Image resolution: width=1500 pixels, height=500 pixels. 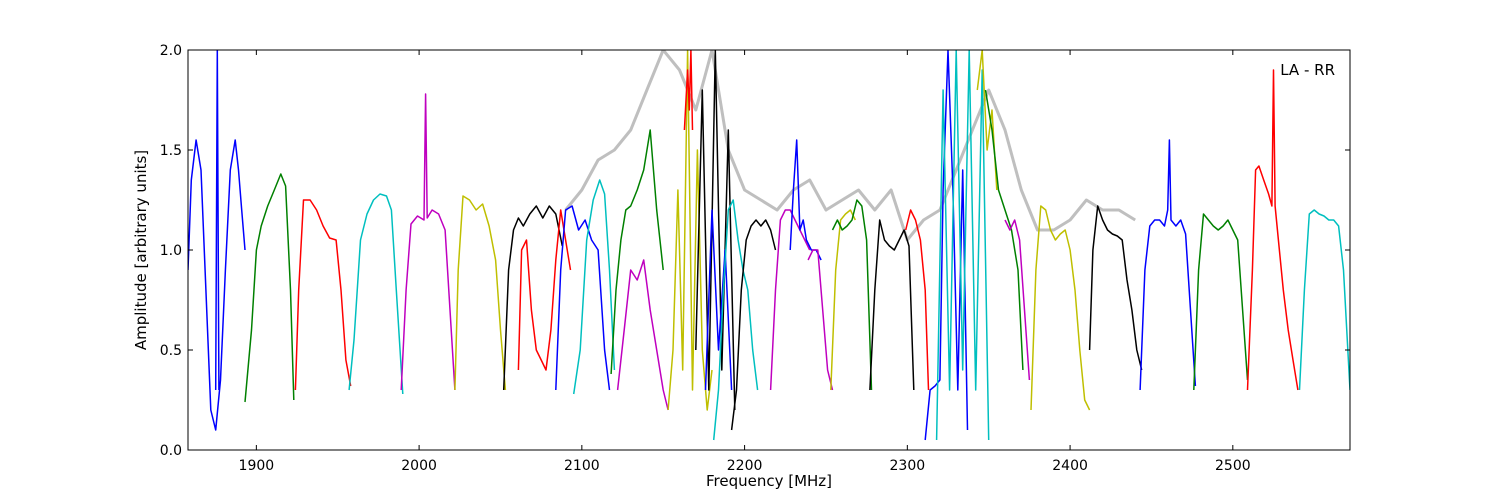 I want to click on y-tick-label: 0.0, so click(x=171, y=451).